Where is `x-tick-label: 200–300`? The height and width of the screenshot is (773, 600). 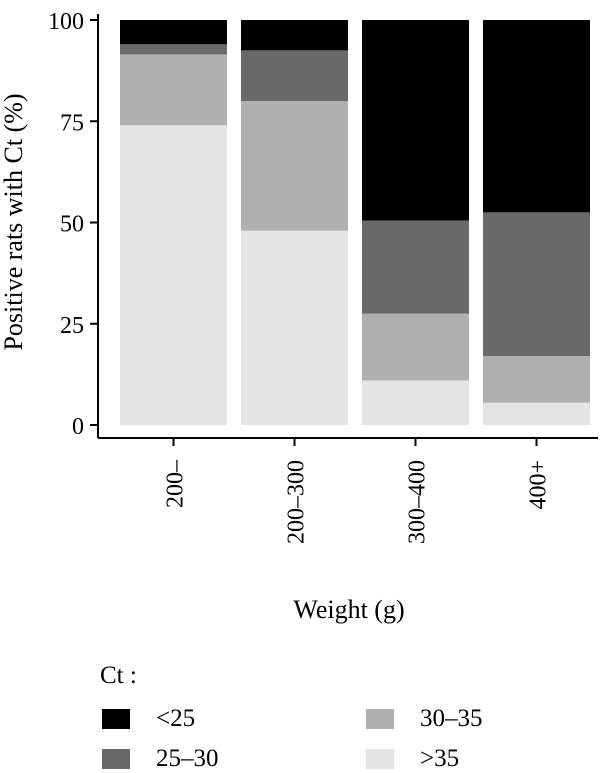 x-tick-label: 200–300 is located at coordinates (297, 502).